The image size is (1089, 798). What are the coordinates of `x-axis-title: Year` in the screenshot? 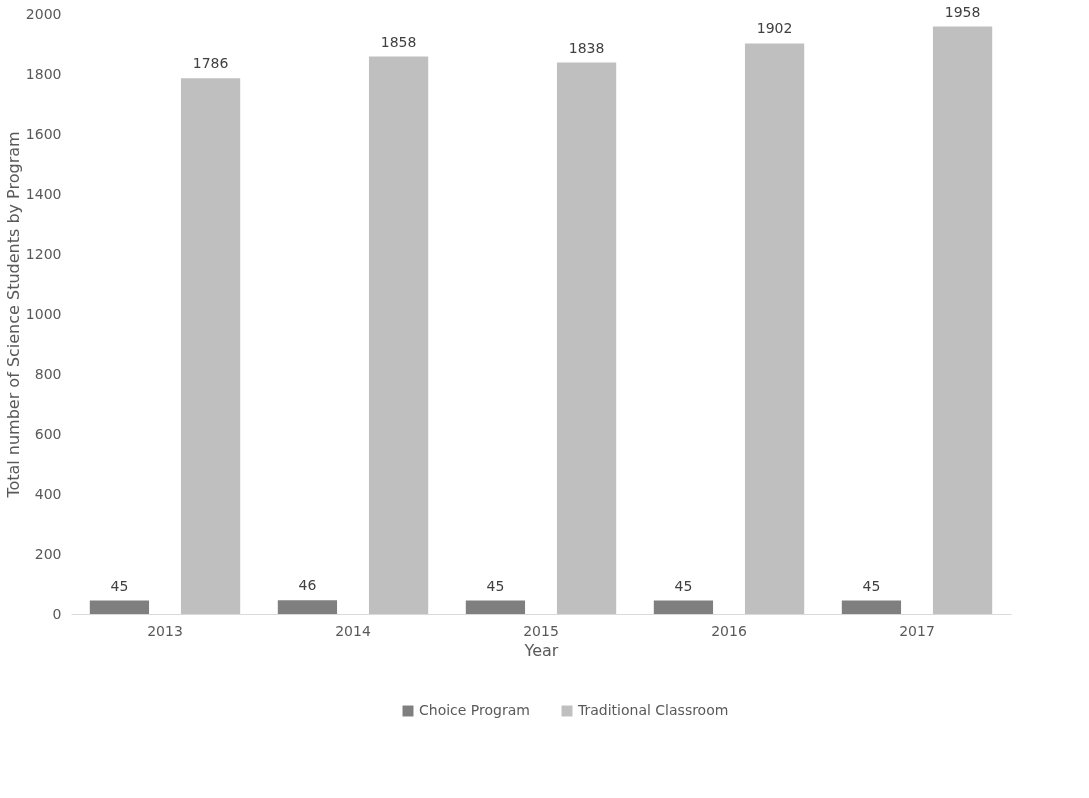 It's located at (541, 650).